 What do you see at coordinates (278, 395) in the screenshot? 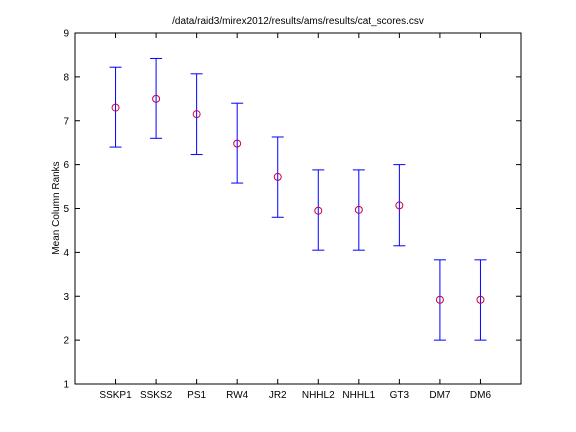
I see `x-tick-label-4: JR2` at bounding box center [278, 395].